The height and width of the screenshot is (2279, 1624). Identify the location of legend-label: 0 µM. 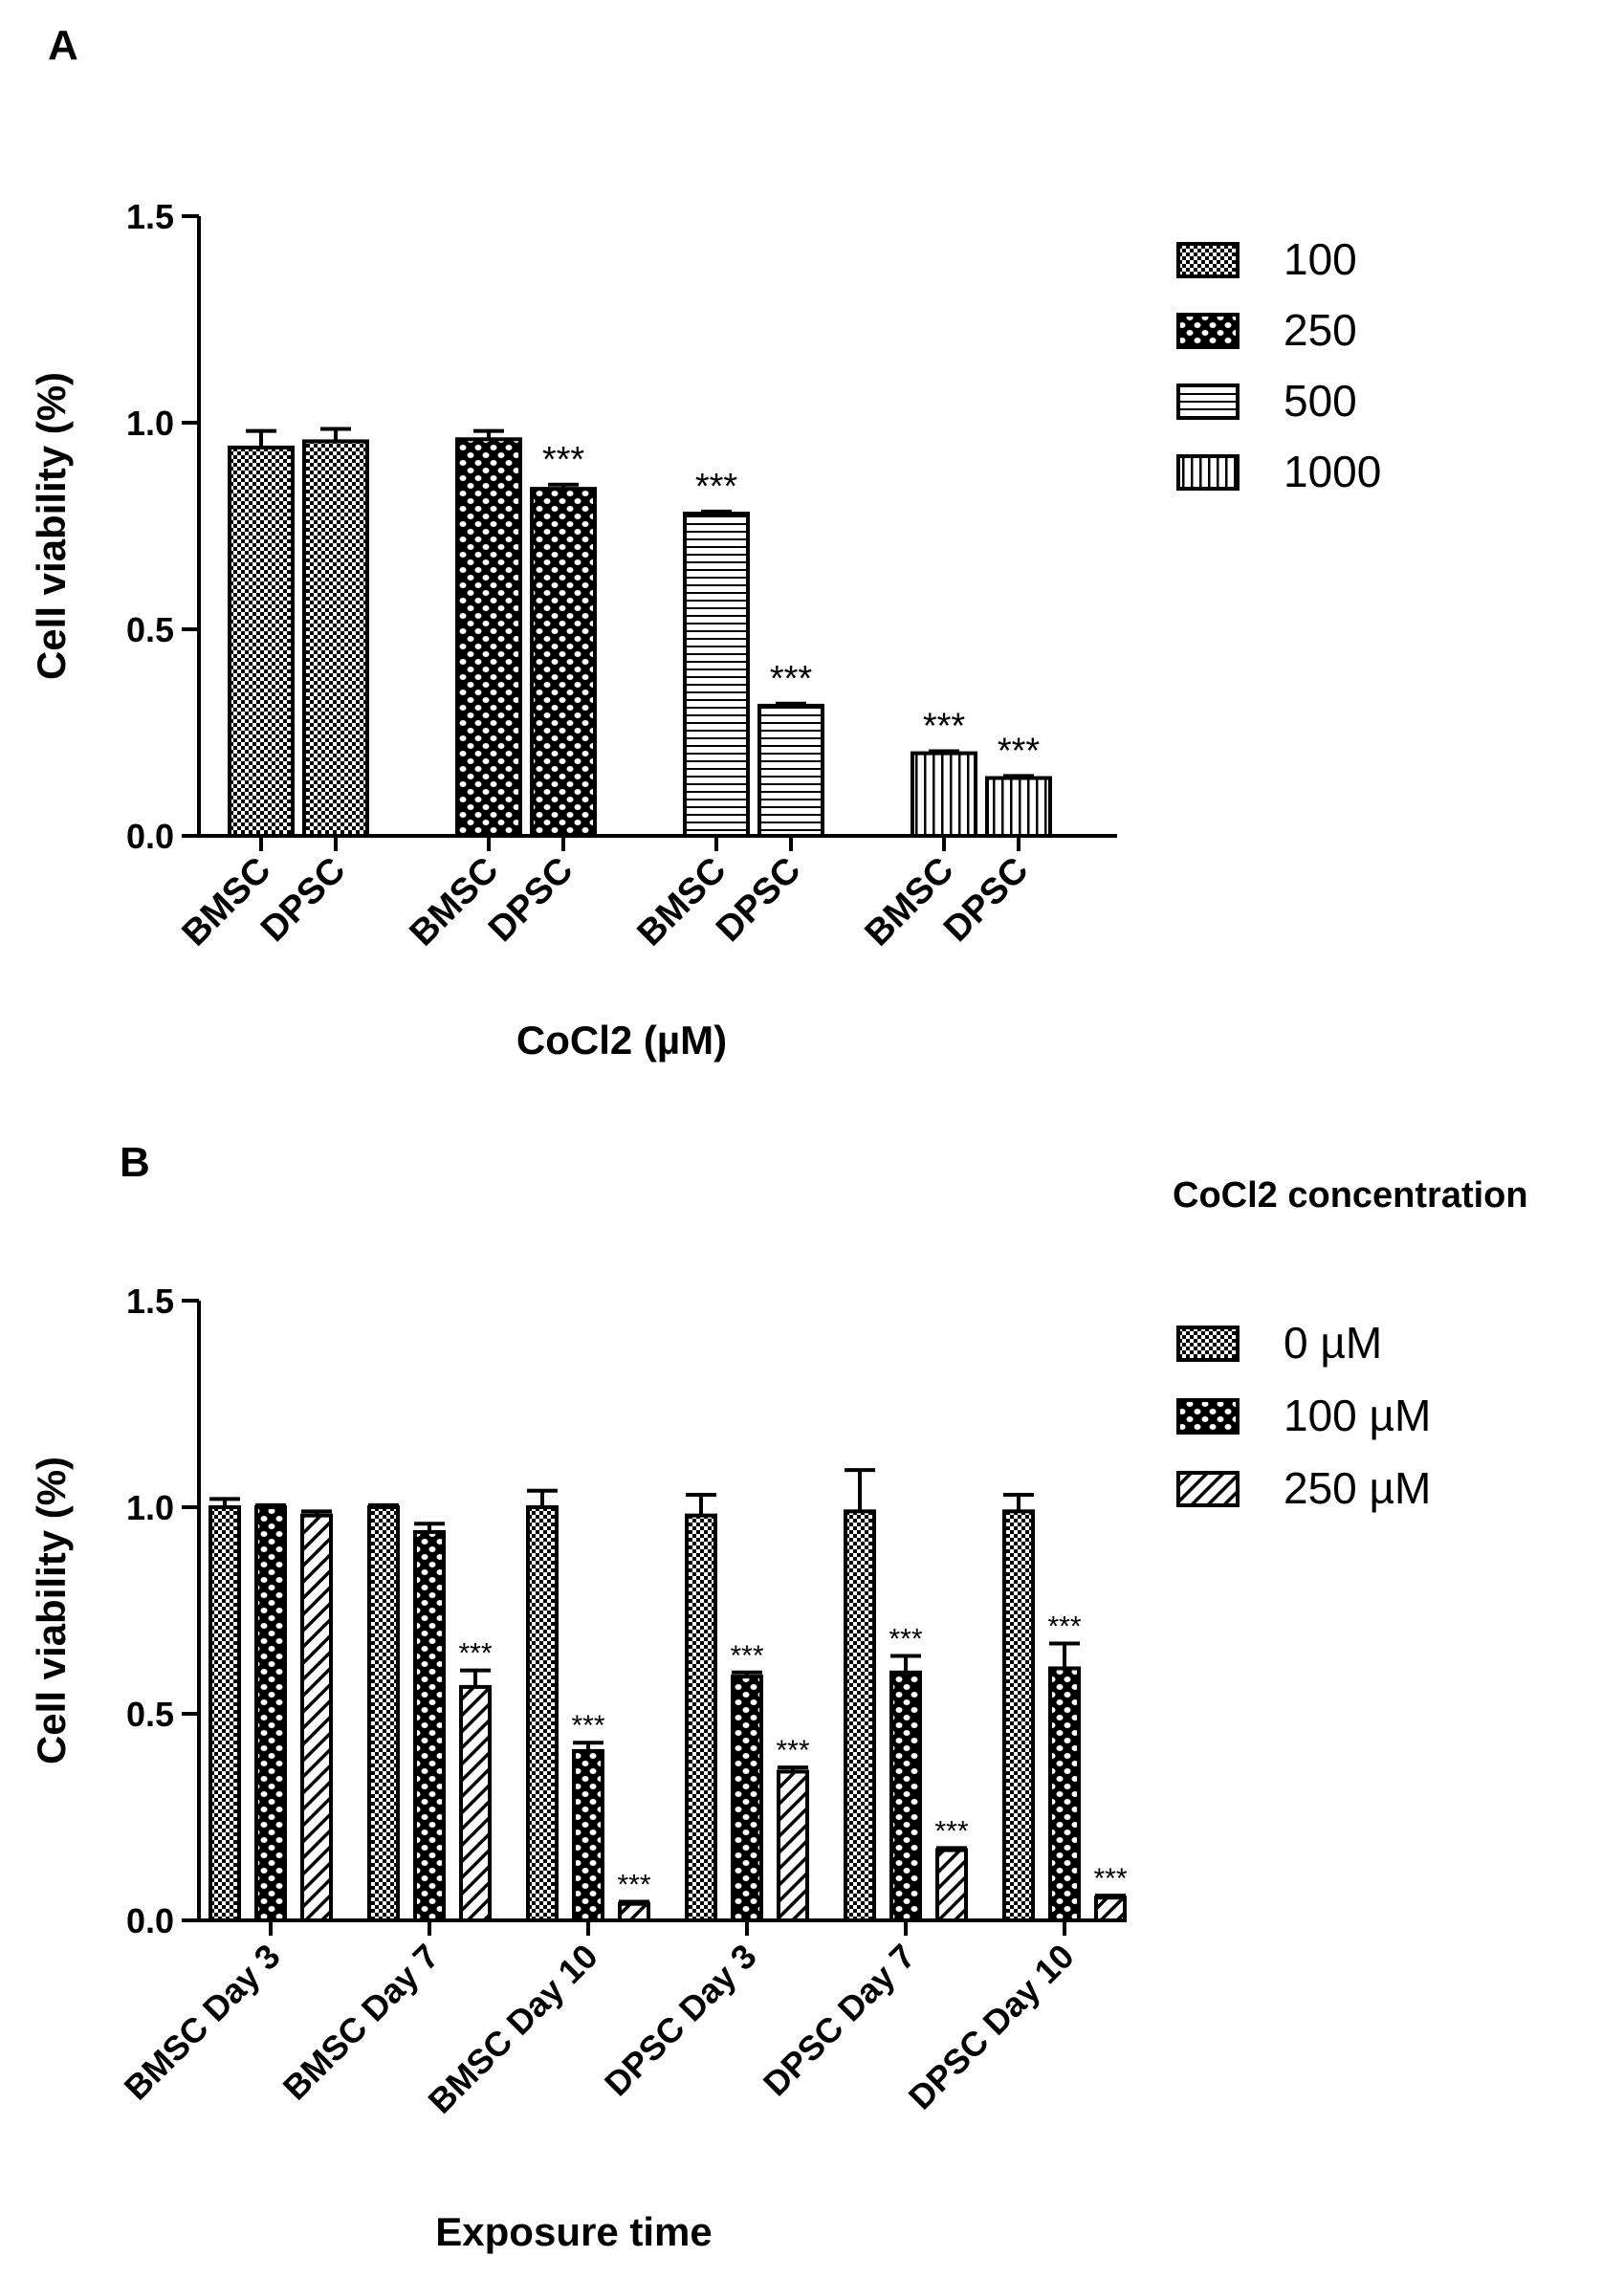
(1333, 1343).